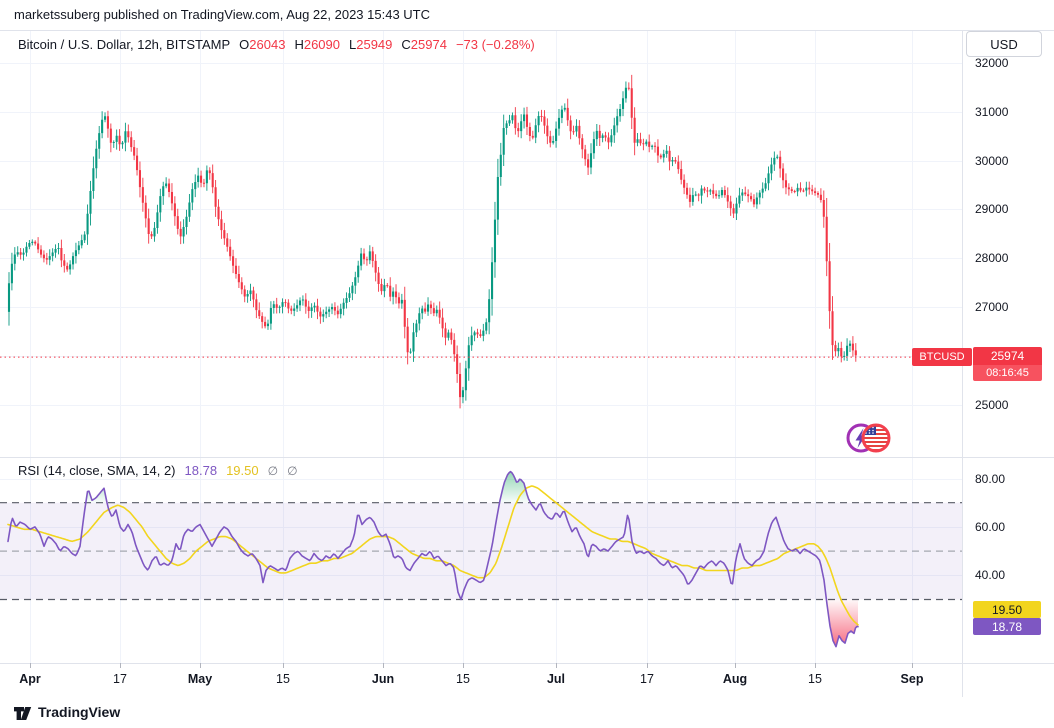  What do you see at coordinates (374, 44) in the screenshot?
I see `low-value: 25949` at bounding box center [374, 44].